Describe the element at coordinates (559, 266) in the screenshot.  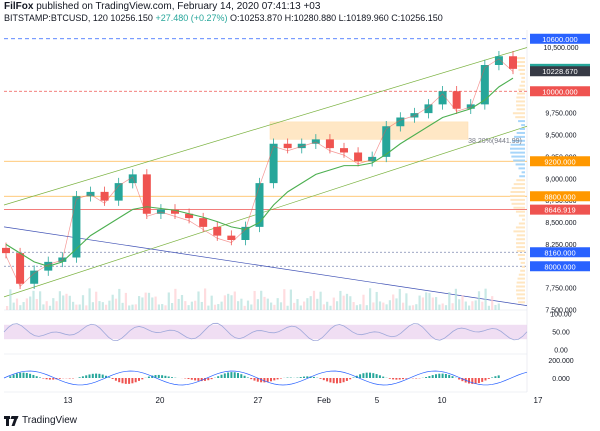
I see `price-label: 8000.000` at that location.